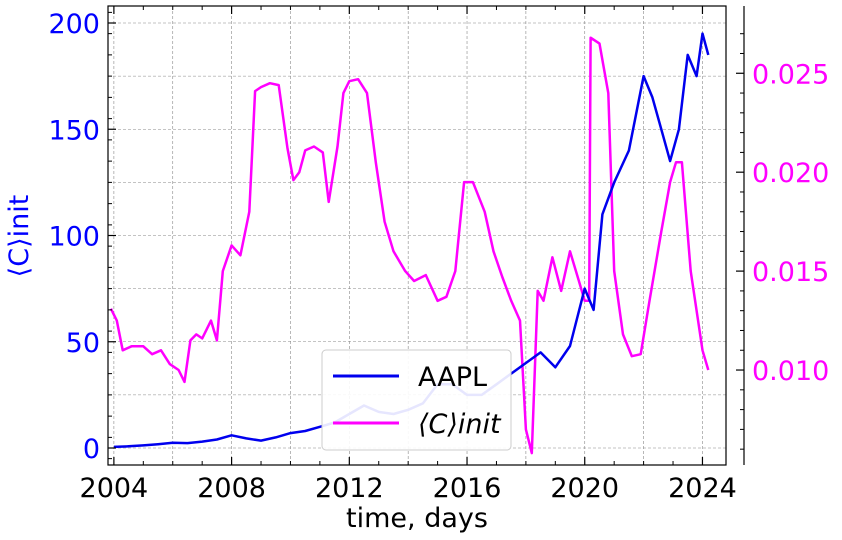 This screenshot has width=842, height=540. Describe the element at coordinates (91, 449) in the screenshot. I see `left-tick-label: 0` at that location.